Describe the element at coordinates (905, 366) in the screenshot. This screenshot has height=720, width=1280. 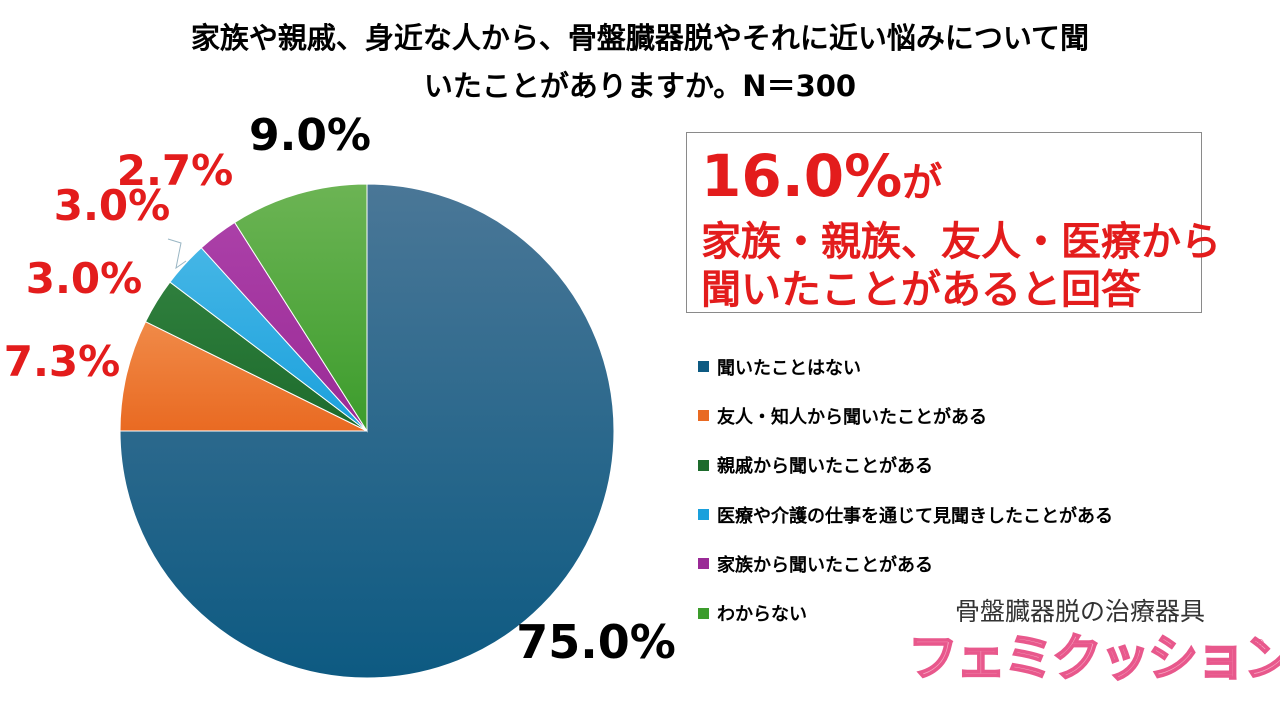
I see `legend-item: 聞いたことはない` at that location.